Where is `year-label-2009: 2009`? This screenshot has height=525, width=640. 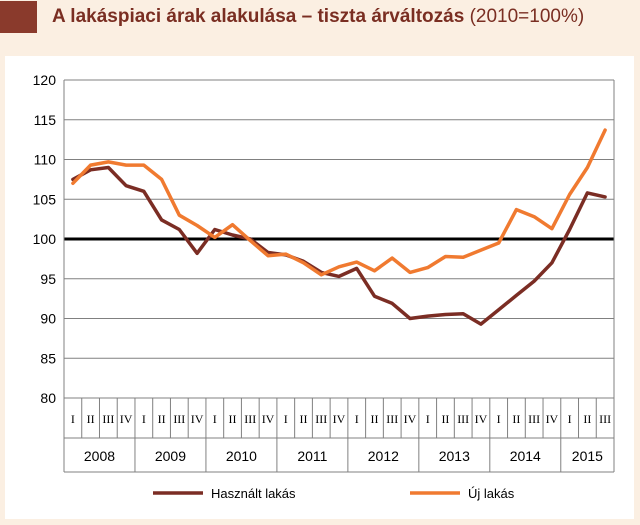
year-label-2009: 2009 is located at coordinates (170, 456).